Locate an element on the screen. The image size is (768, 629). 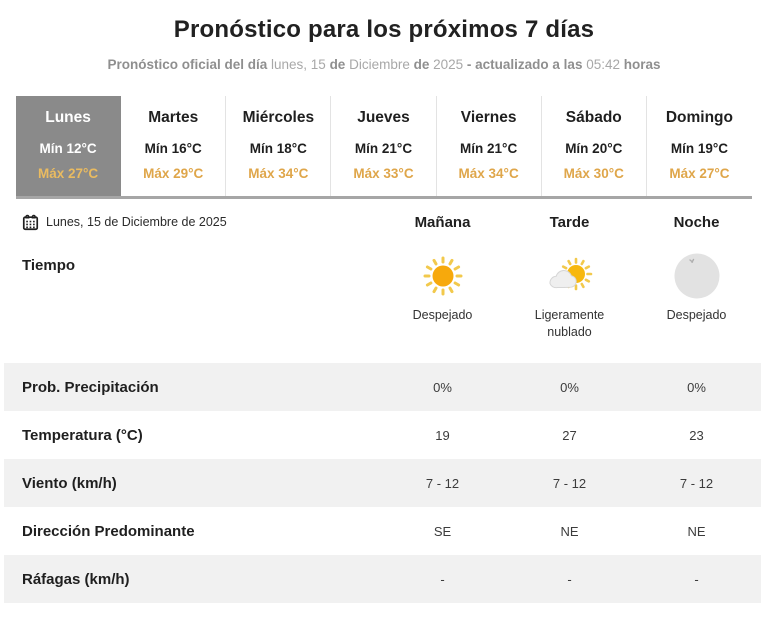
day-tab-max-temp: Máx 30°C is located at coordinates (593, 173).